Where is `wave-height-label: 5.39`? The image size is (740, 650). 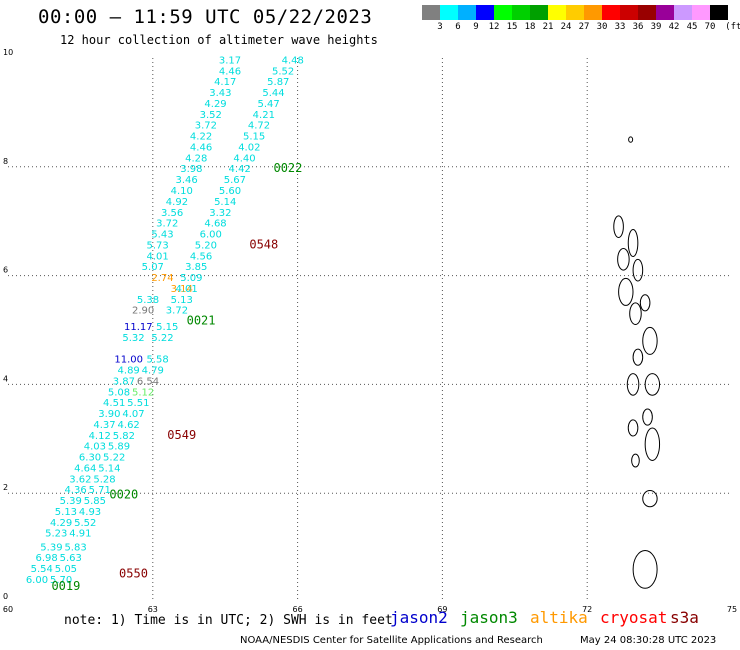
wave-height-label: 5.39 is located at coordinates (71, 501).